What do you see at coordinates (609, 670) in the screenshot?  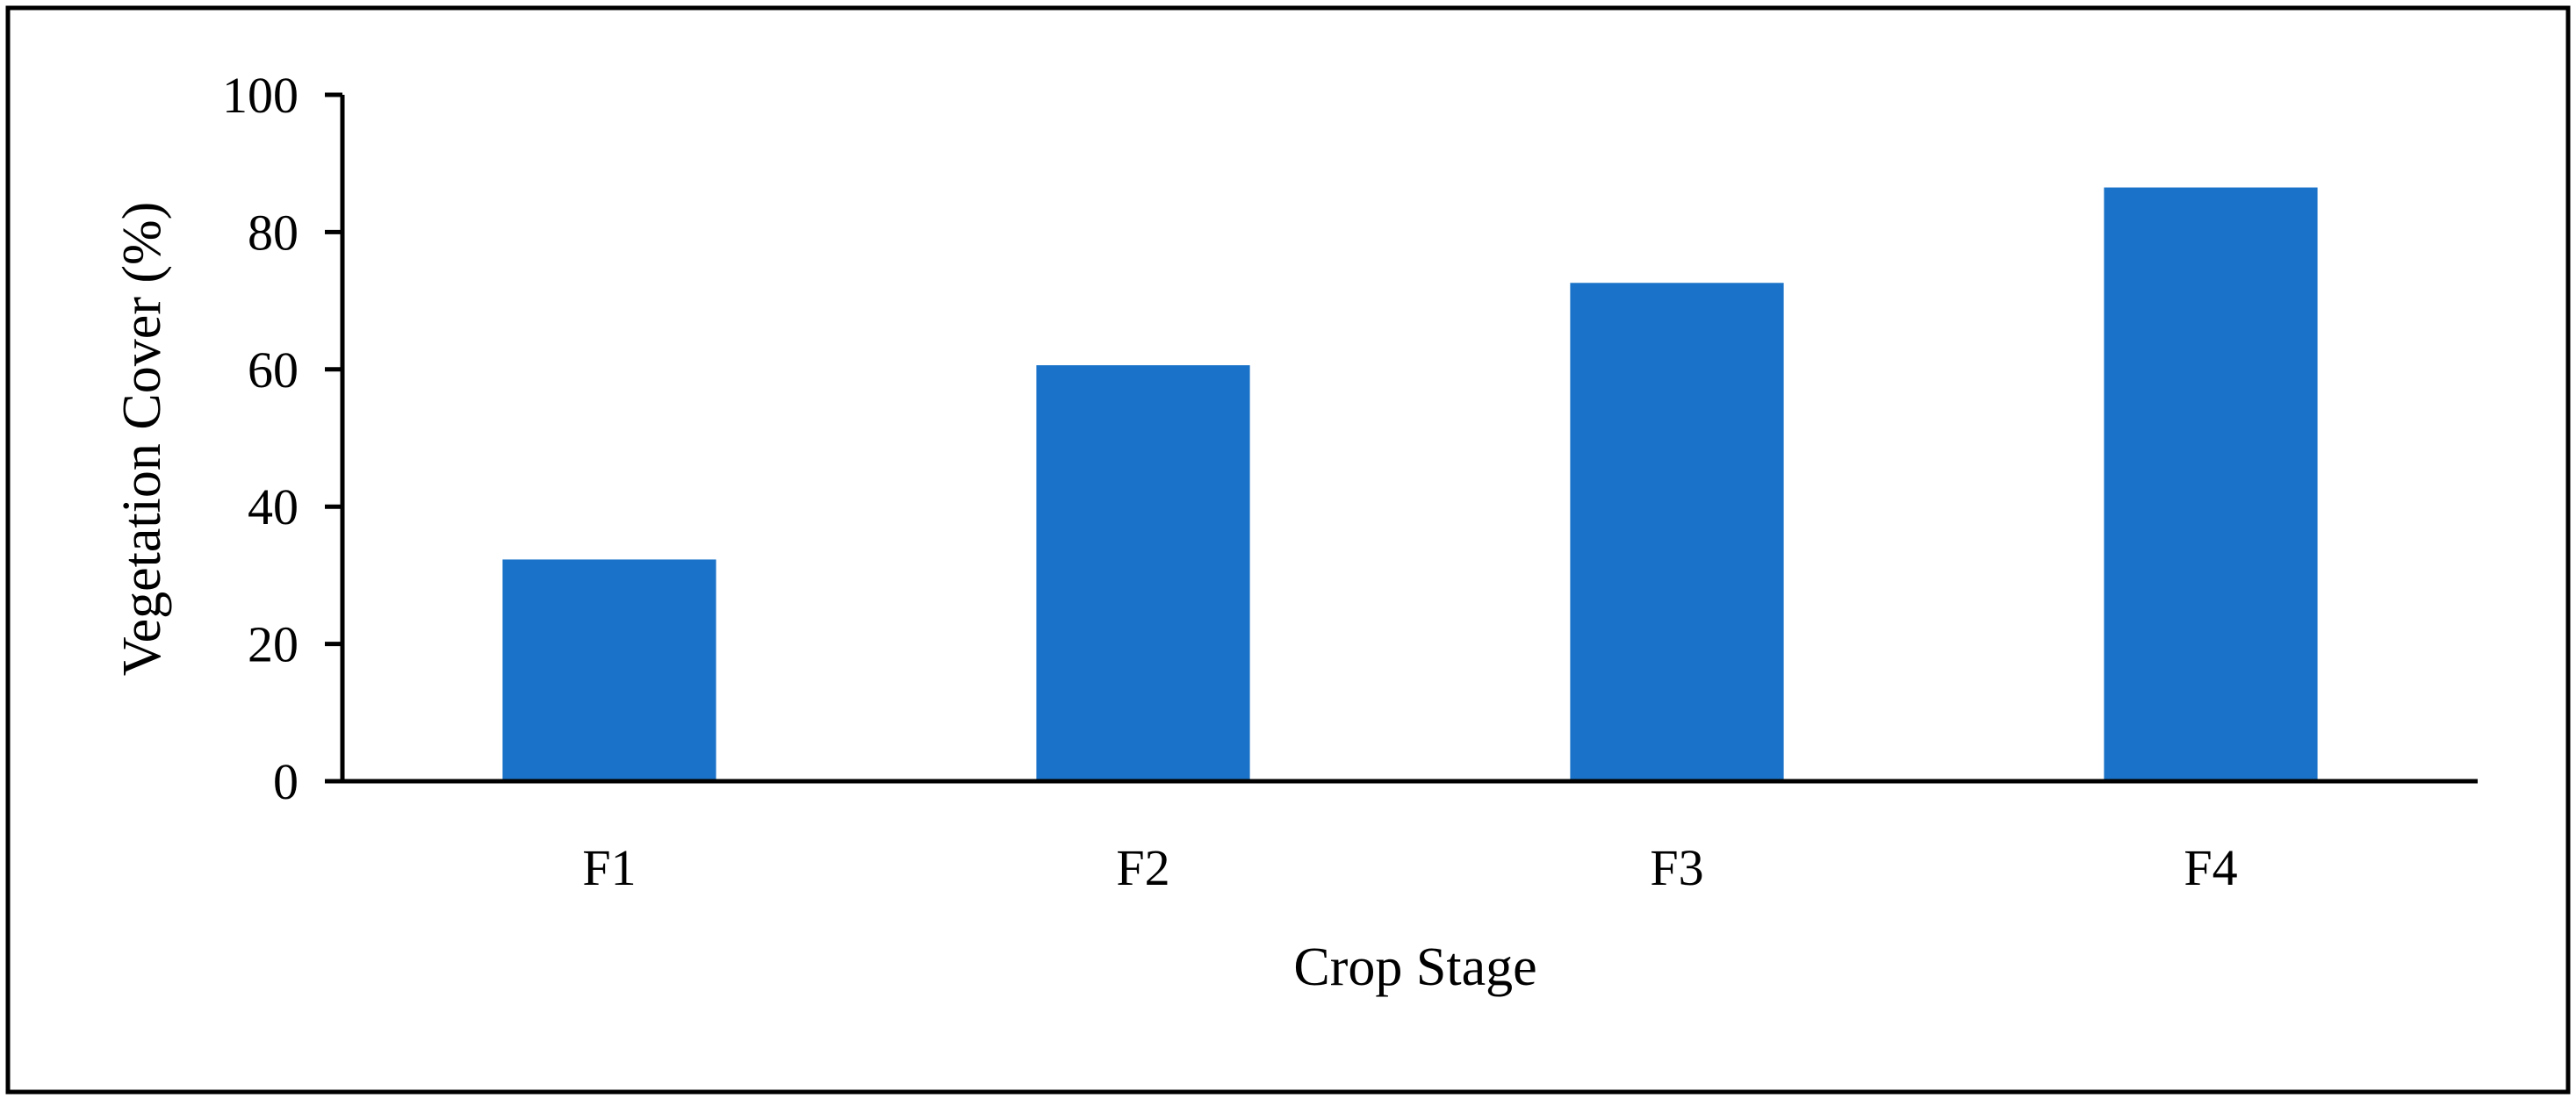 I see `bar-f1` at bounding box center [609, 670].